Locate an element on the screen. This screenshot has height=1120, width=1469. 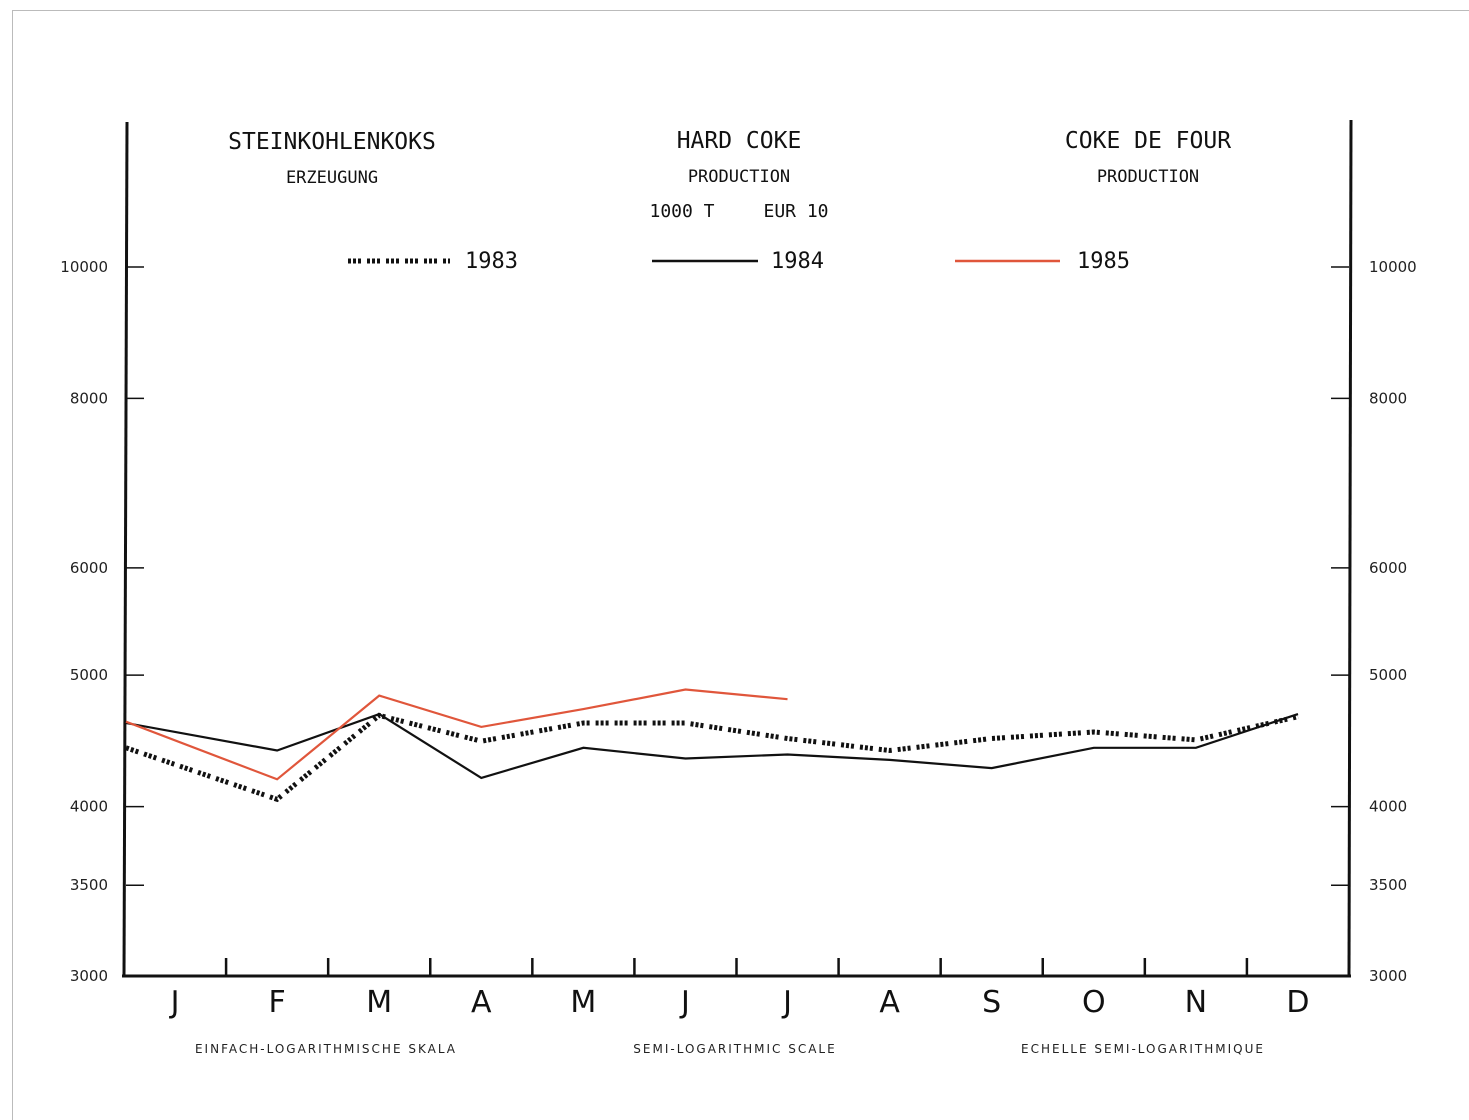
x-tick-label-1: F is located at coordinates (276, 1002).